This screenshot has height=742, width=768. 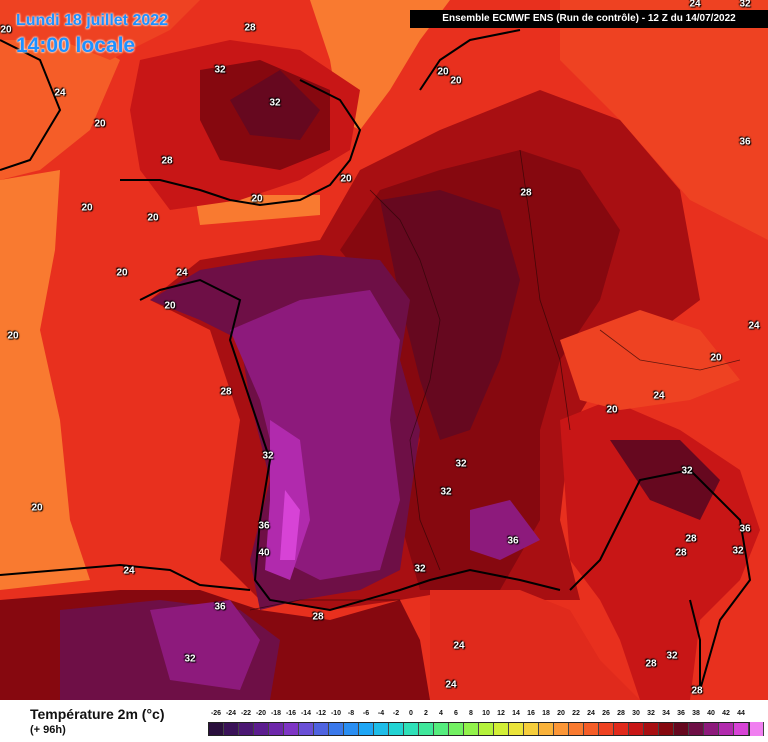 I want to click on scale-tick: 24, so click(x=591, y=713).